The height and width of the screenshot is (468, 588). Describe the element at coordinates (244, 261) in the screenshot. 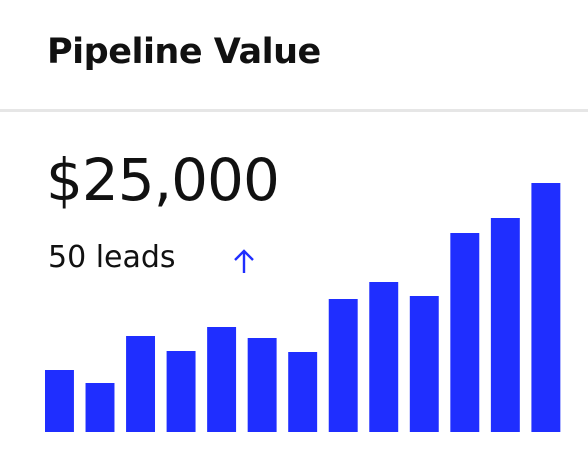

I see `trend-up-icon` at that location.